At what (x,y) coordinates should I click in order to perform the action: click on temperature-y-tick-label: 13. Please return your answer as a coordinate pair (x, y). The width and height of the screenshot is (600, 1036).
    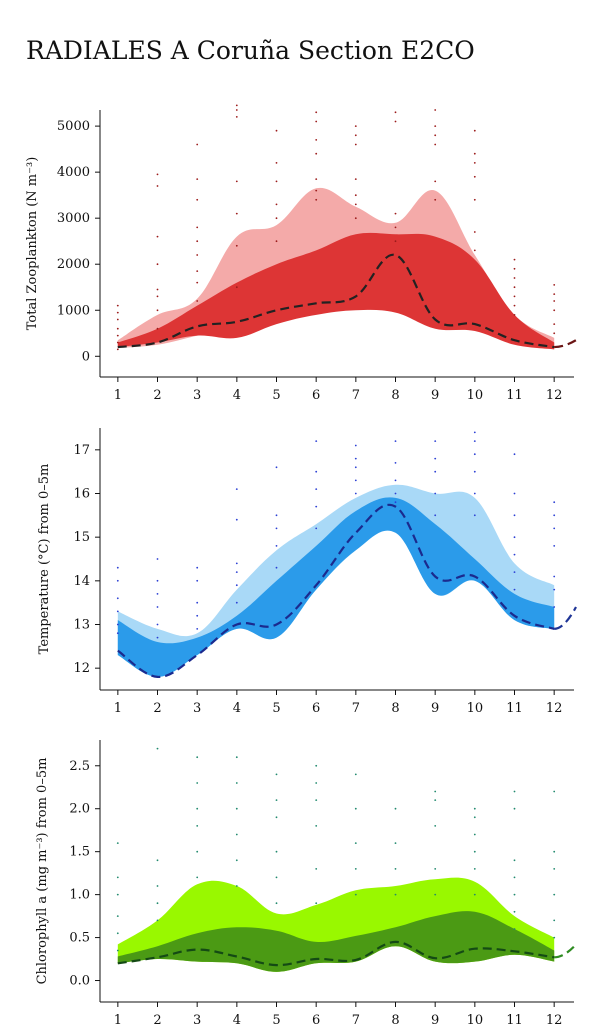
    Looking at the image, I should click on (81, 625).